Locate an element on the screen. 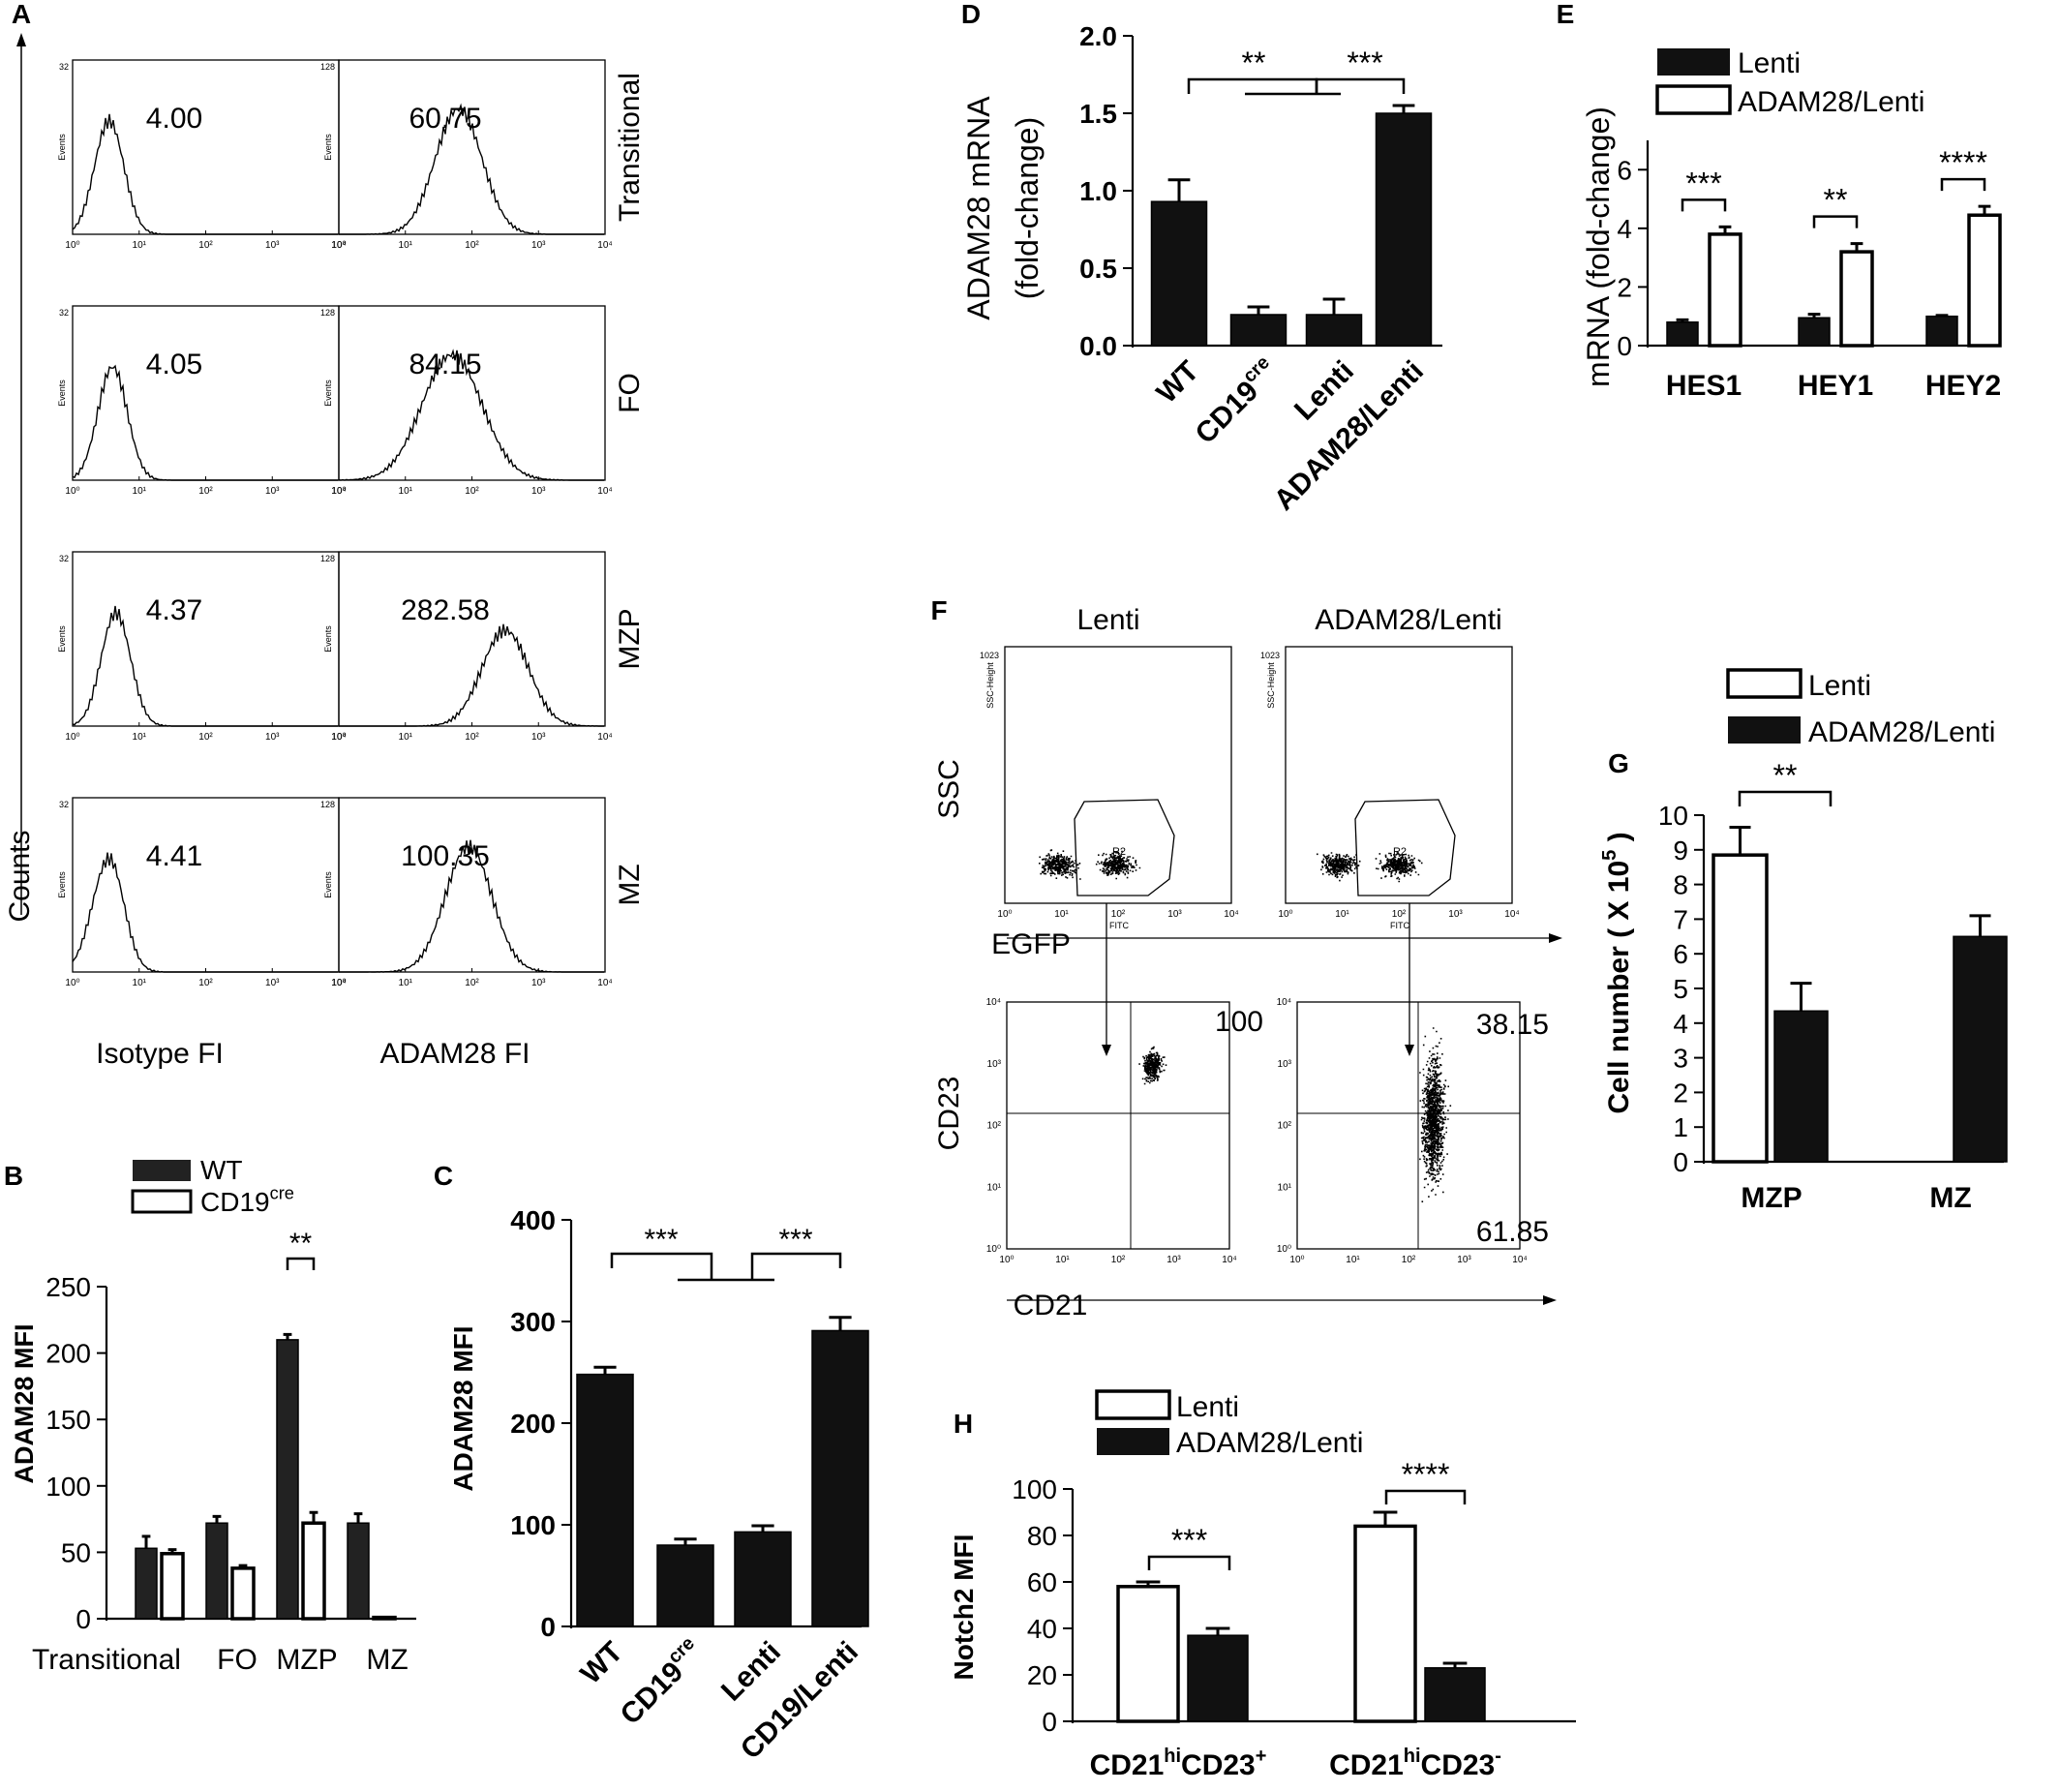  x-tick-label: CD21hiCD23+ is located at coordinates (1178, 1764).